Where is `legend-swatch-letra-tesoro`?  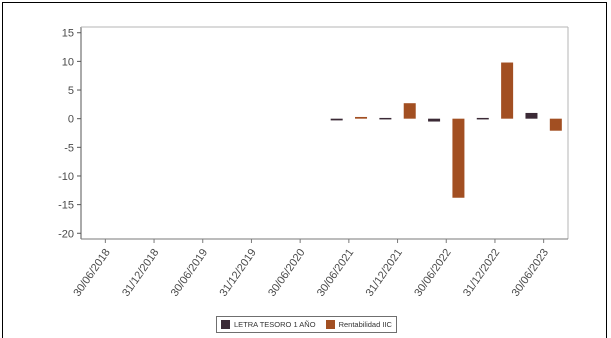 legend-swatch-letra-tesoro is located at coordinates (225, 324).